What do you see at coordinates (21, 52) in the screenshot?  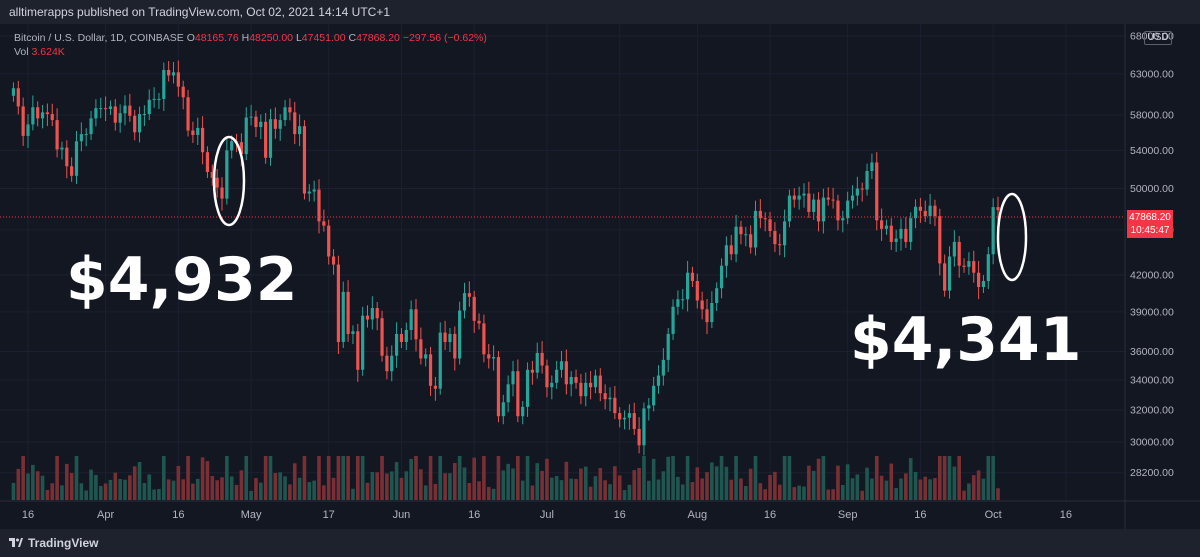 I see `volume-label: Vol` at bounding box center [21, 52].